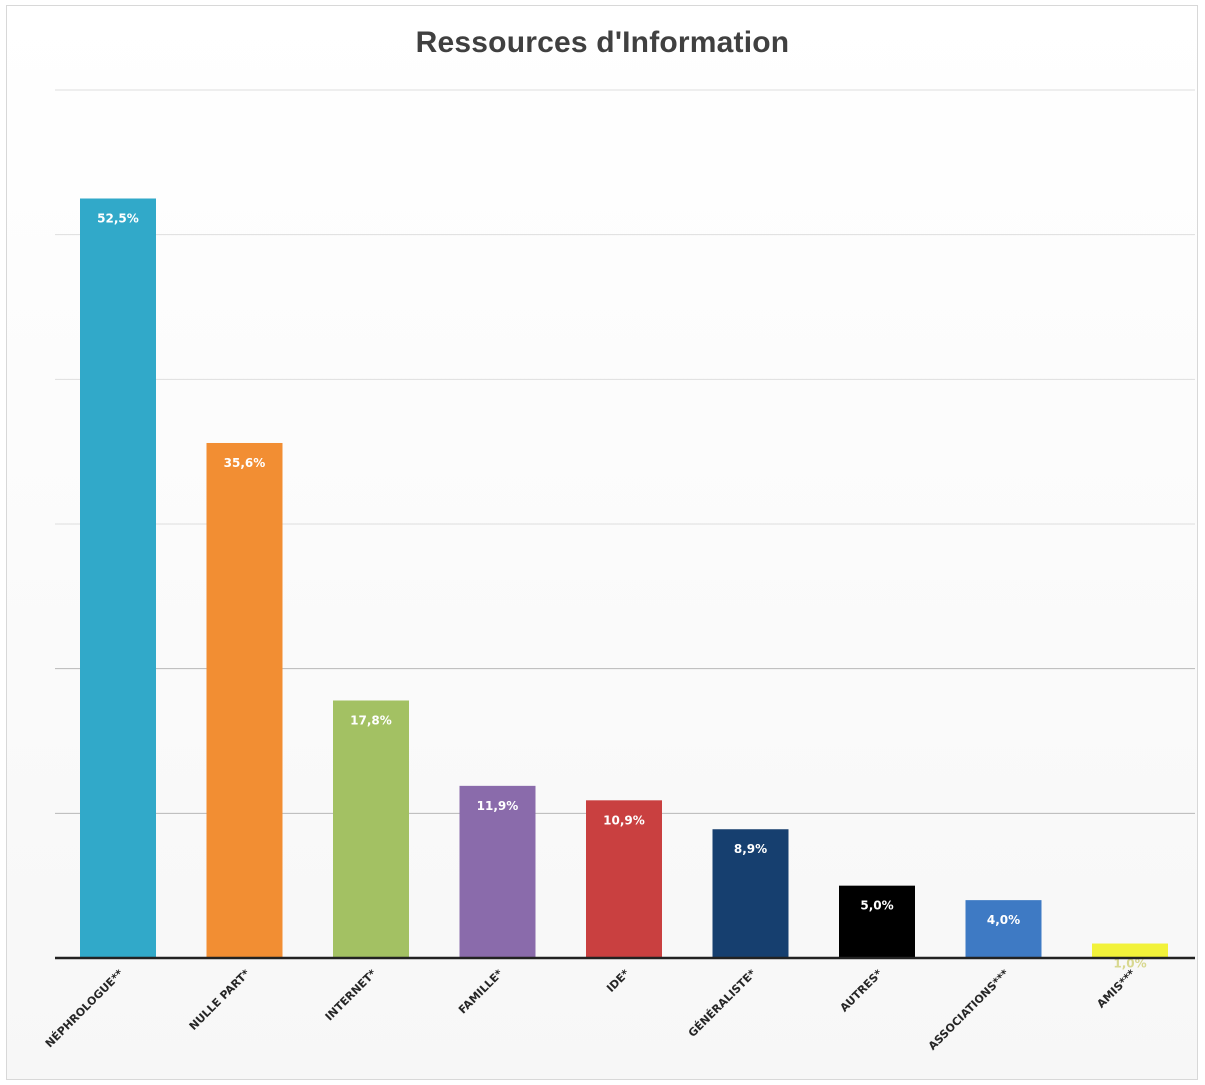 The width and height of the screenshot is (1205, 1085). What do you see at coordinates (969, 1010) in the screenshot?
I see `category-label: ASSOCIATIONS***` at bounding box center [969, 1010].